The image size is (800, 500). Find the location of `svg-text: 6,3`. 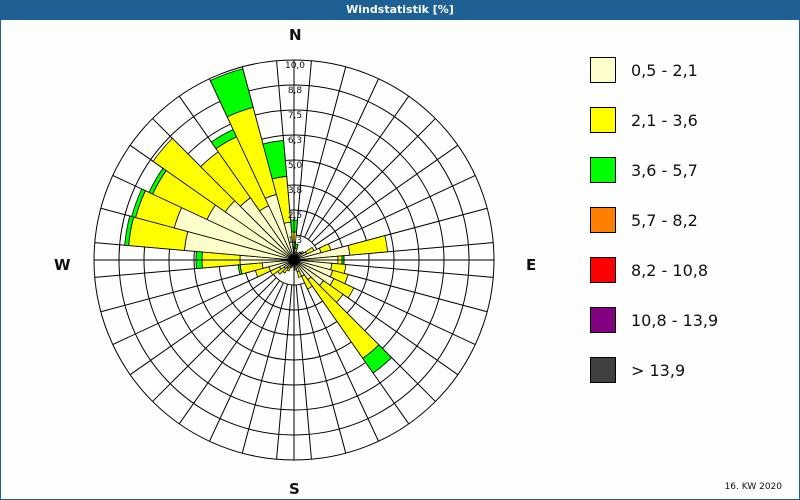

svg-text: 6,3 is located at coordinates (295, 141).